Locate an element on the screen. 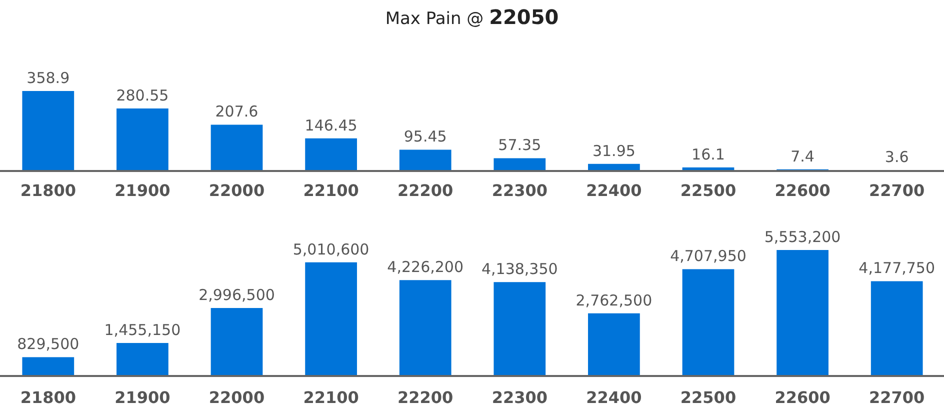  data-label: 829,500 is located at coordinates (48, 344).